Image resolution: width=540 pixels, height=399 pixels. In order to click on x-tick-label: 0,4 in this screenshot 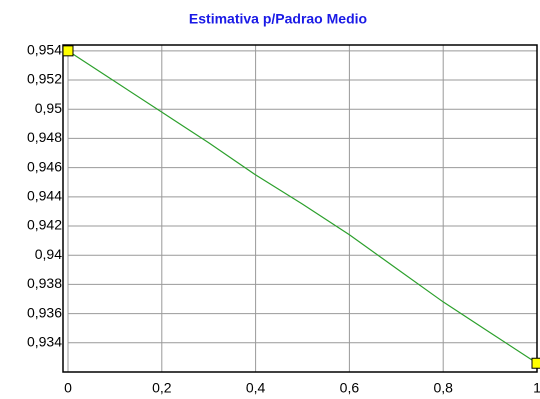, I will do `click(256, 388)`.